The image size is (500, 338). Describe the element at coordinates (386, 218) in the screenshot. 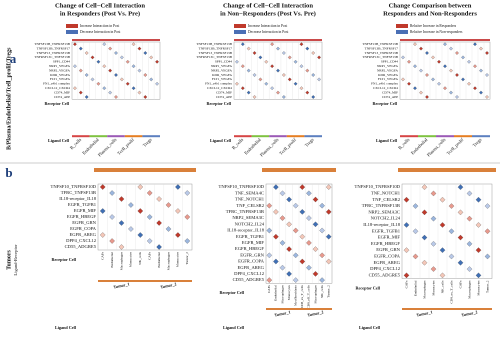

I see `row-label: NOTCH2_IL24` at that location.